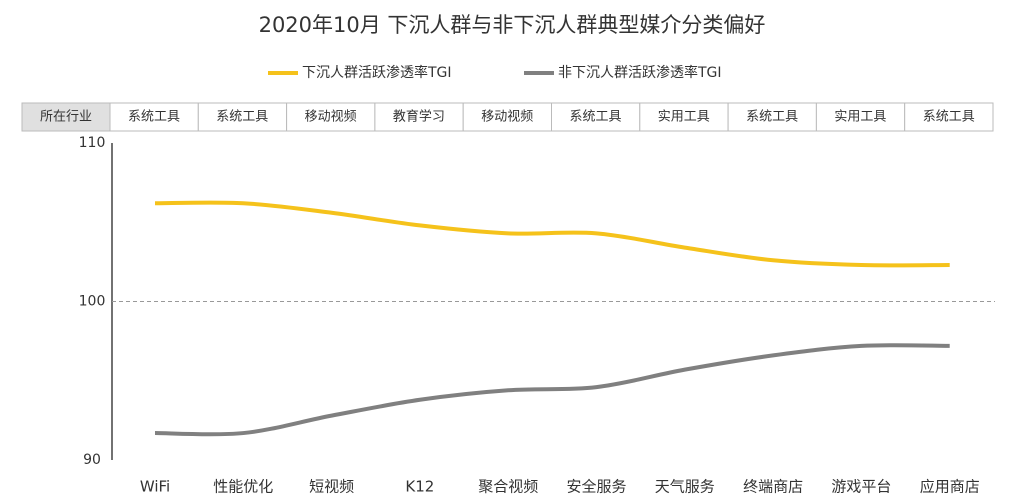  Describe the element at coordinates (508, 487) in the screenshot. I see `x-tick-label: 聚合视频` at that location.